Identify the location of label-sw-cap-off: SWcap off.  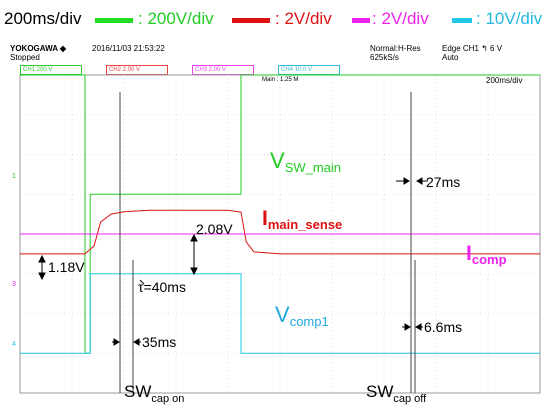
(396, 393).